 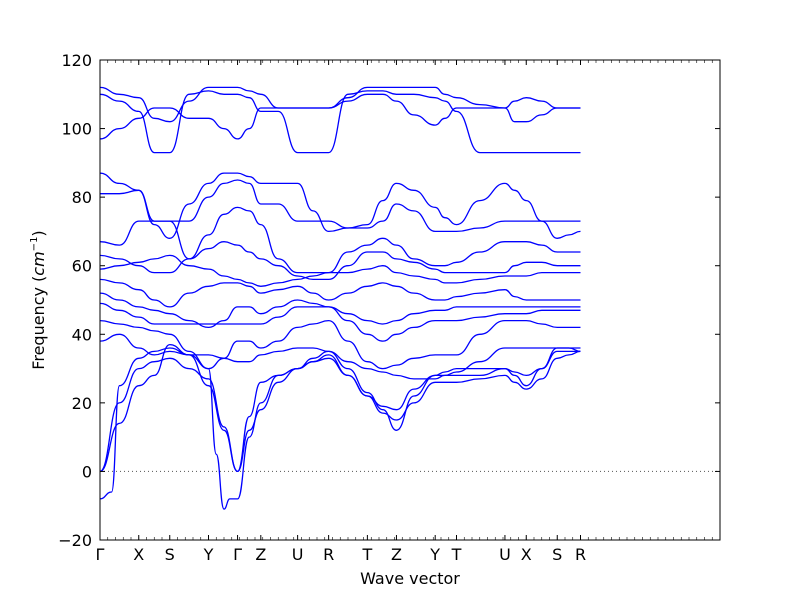 I want to click on y-tick-label: 60, so click(x=82, y=266).